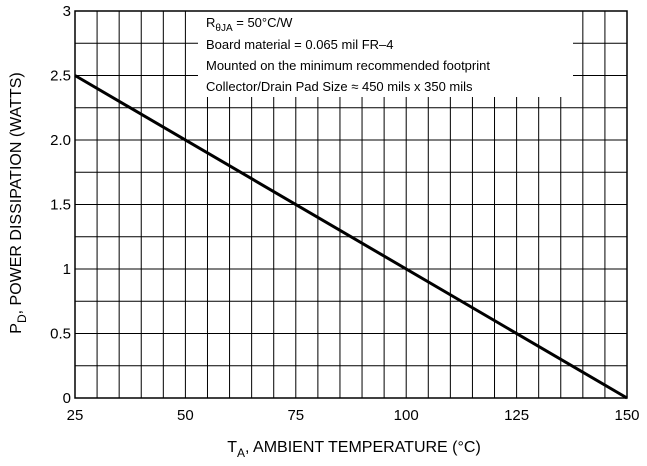 Image resolution: width=647 pixels, height=466 pixels. Describe the element at coordinates (354, 449) in the screenshot. I see `x-axis-title: TA, AMBIENT TEMPERATURE (°C)` at that location.